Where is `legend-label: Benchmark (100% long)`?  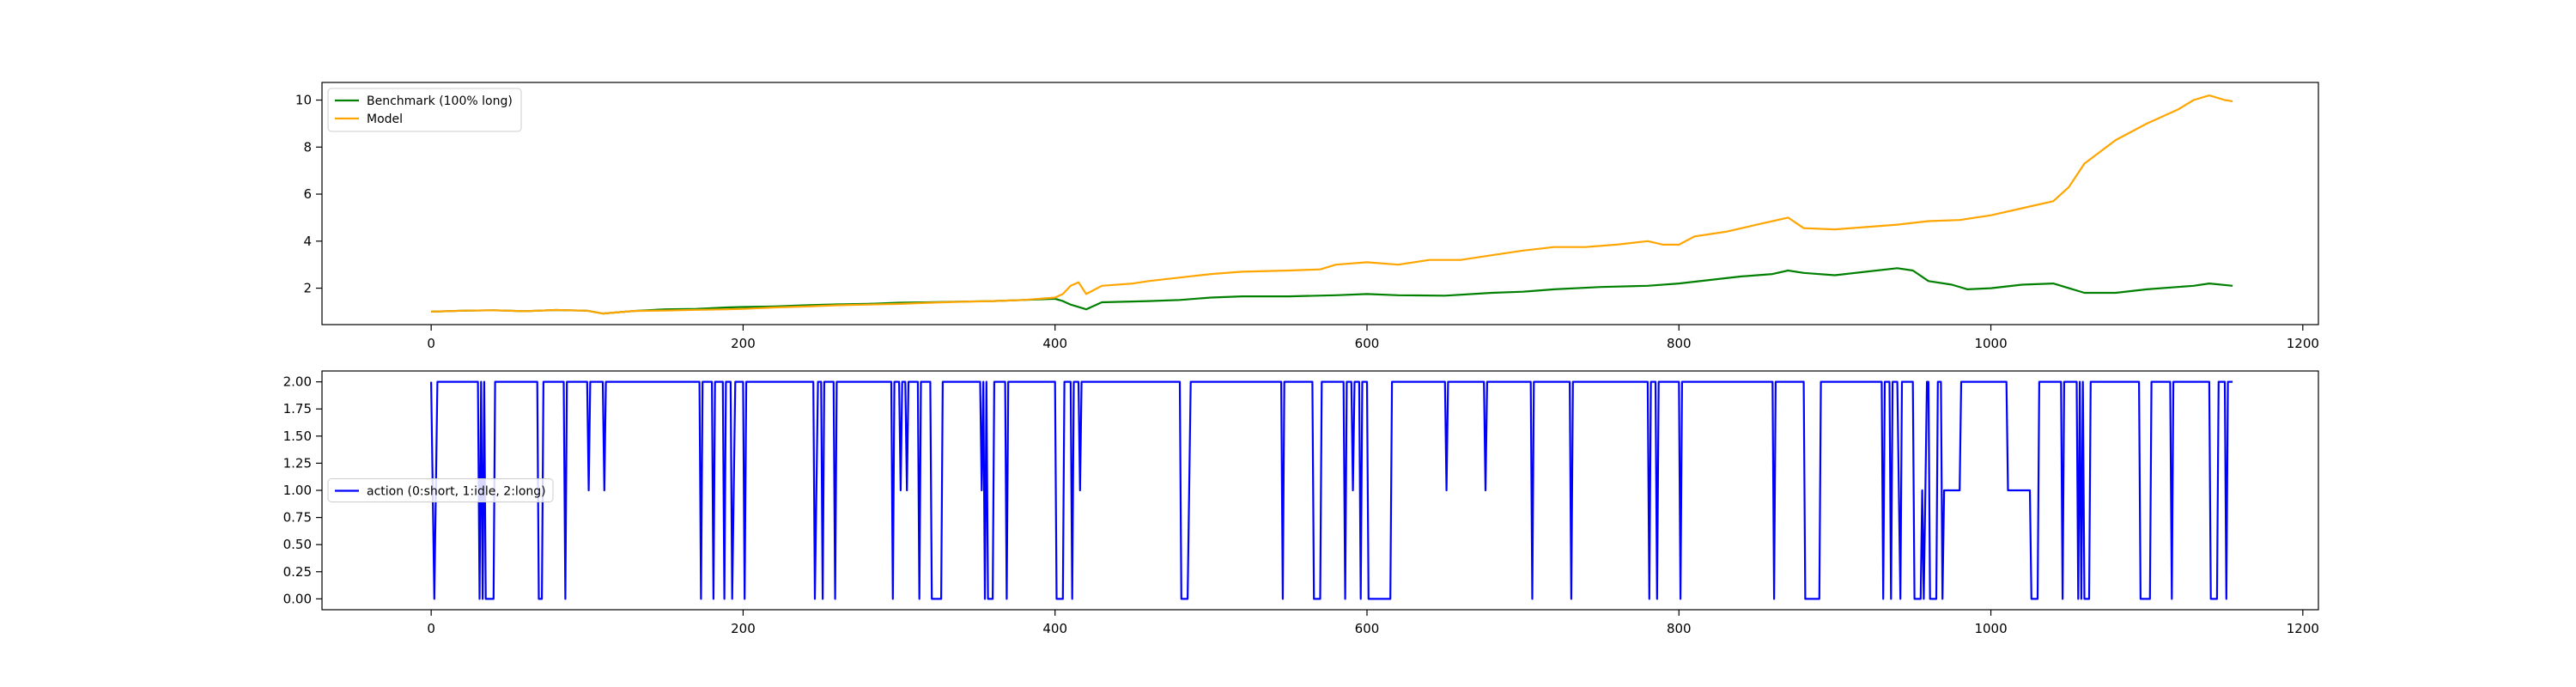
legend-label: Benchmark (100% long) is located at coordinates (440, 101).